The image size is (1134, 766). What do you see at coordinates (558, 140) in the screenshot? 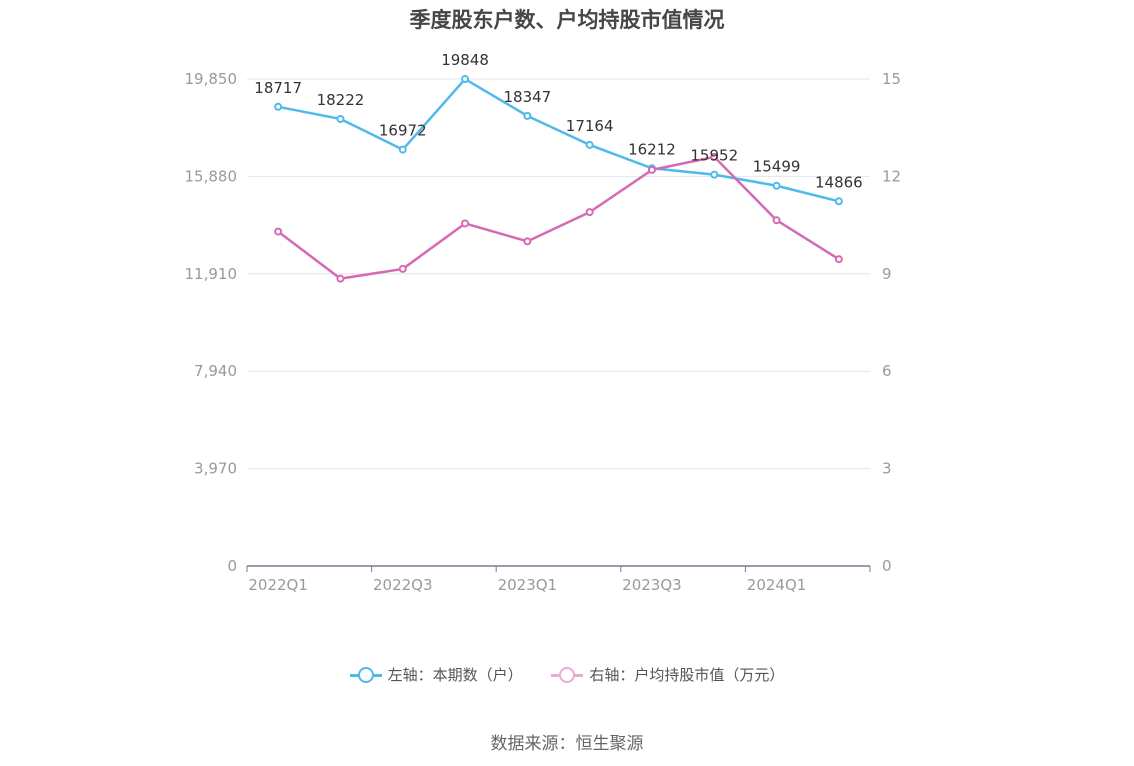
I see `series-line-left` at bounding box center [558, 140].